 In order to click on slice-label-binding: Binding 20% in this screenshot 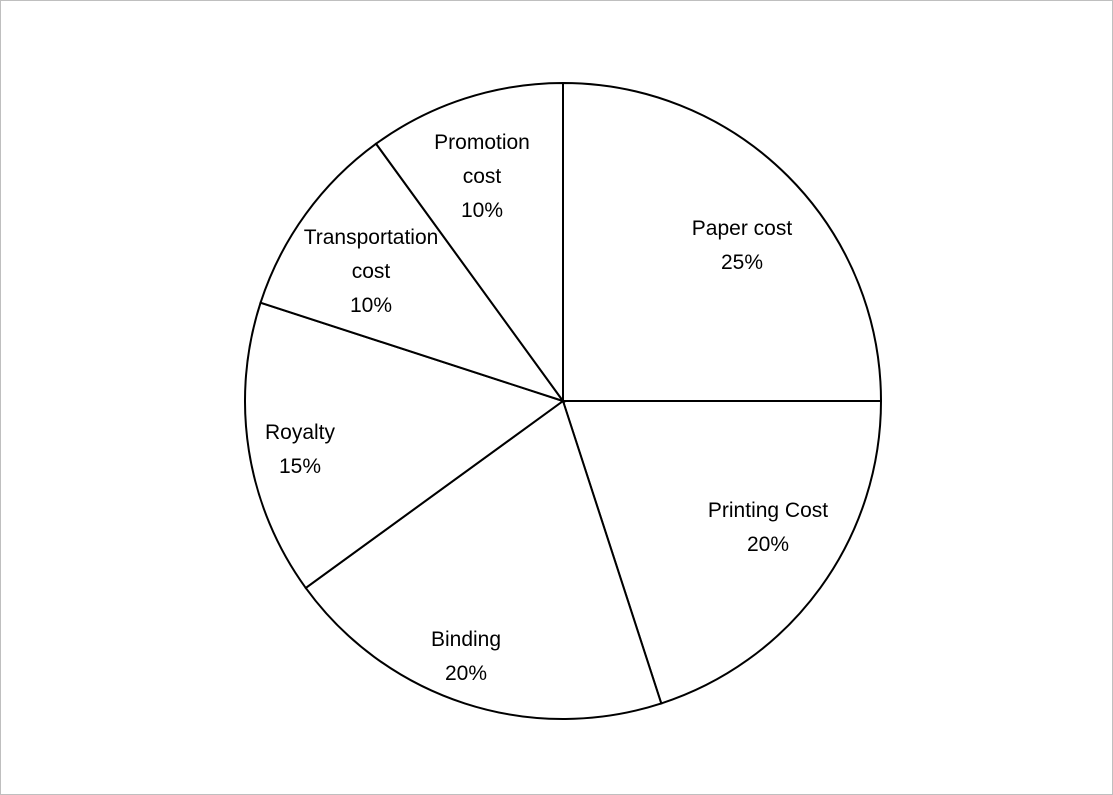, I will do `click(466, 656)`.